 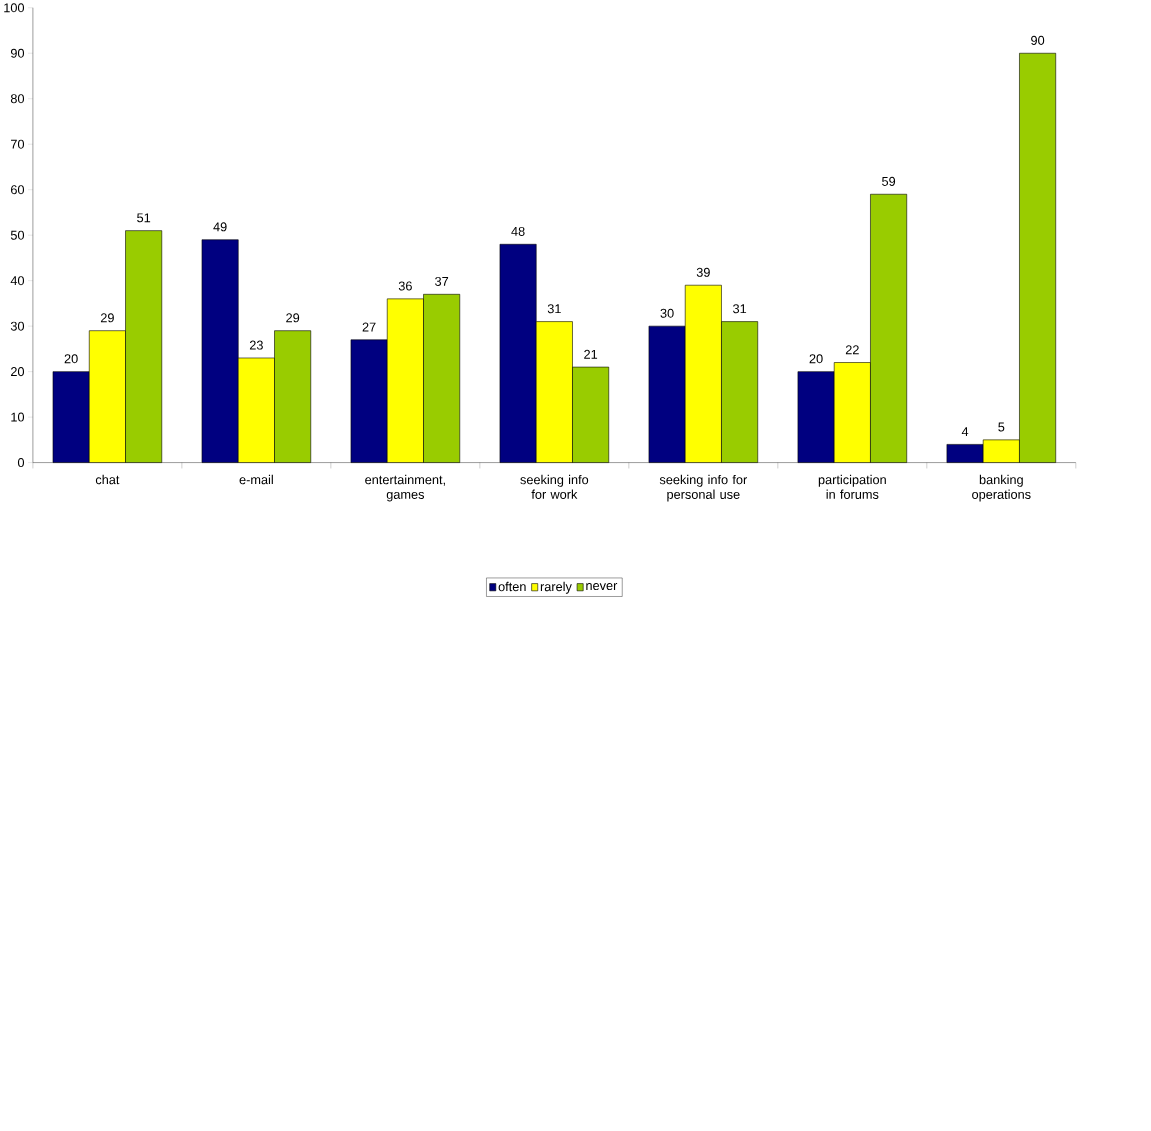 What do you see at coordinates (369, 327) in the screenshot?
I see `data-label: 27` at bounding box center [369, 327].